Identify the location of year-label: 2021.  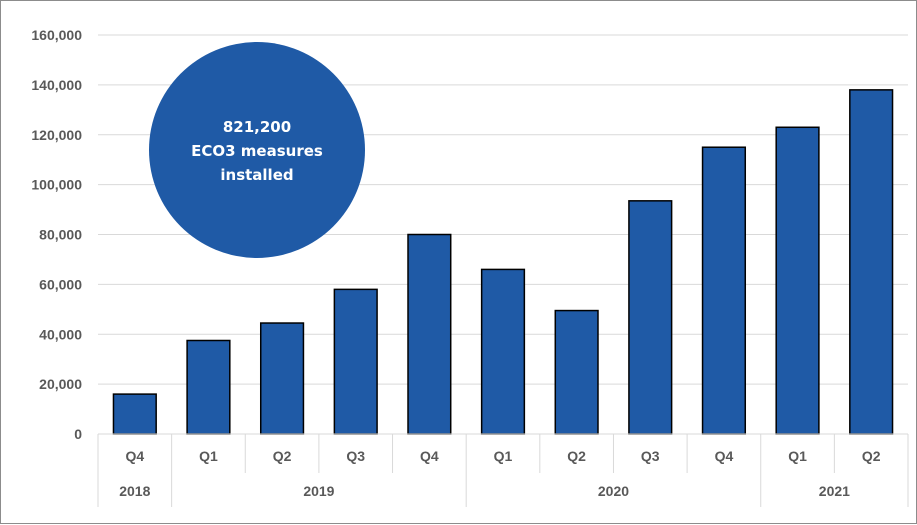
(834, 491).